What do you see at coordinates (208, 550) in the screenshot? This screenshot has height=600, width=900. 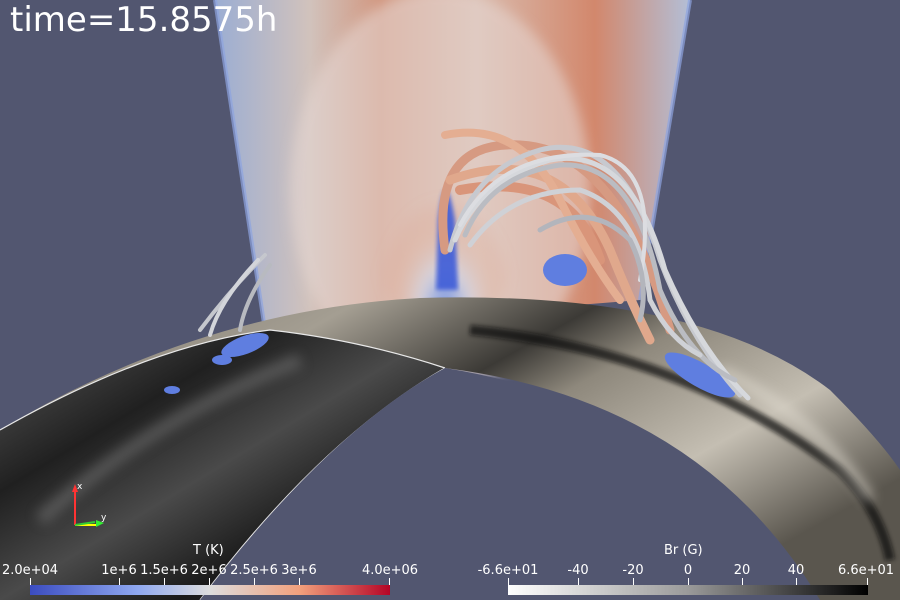 I see `temperature-colorbar-title: T (K)` at bounding box center [208, 550].